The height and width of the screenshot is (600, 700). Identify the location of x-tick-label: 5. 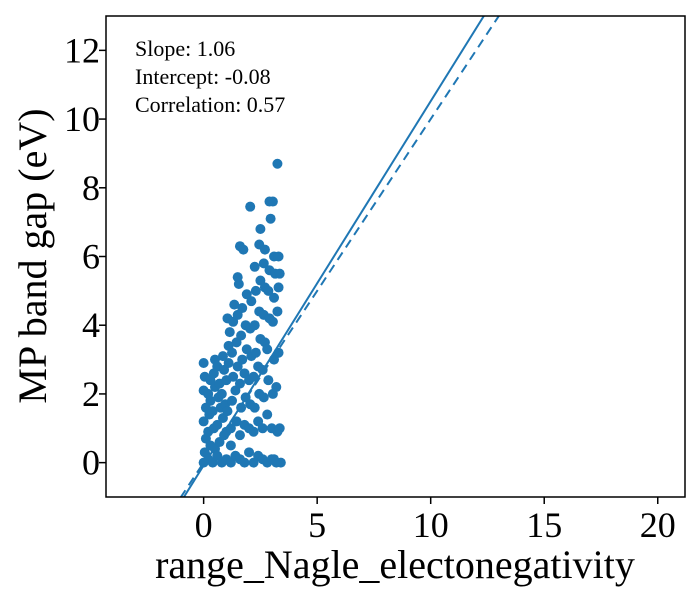
(317, 525).